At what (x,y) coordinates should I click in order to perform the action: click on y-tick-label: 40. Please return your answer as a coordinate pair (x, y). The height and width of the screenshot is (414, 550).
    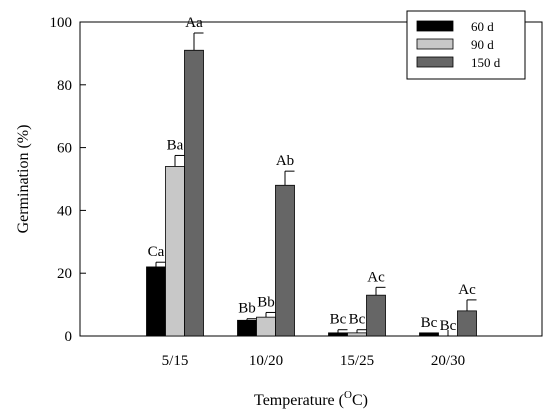
    Looking at the image, I should click on (64, 211).